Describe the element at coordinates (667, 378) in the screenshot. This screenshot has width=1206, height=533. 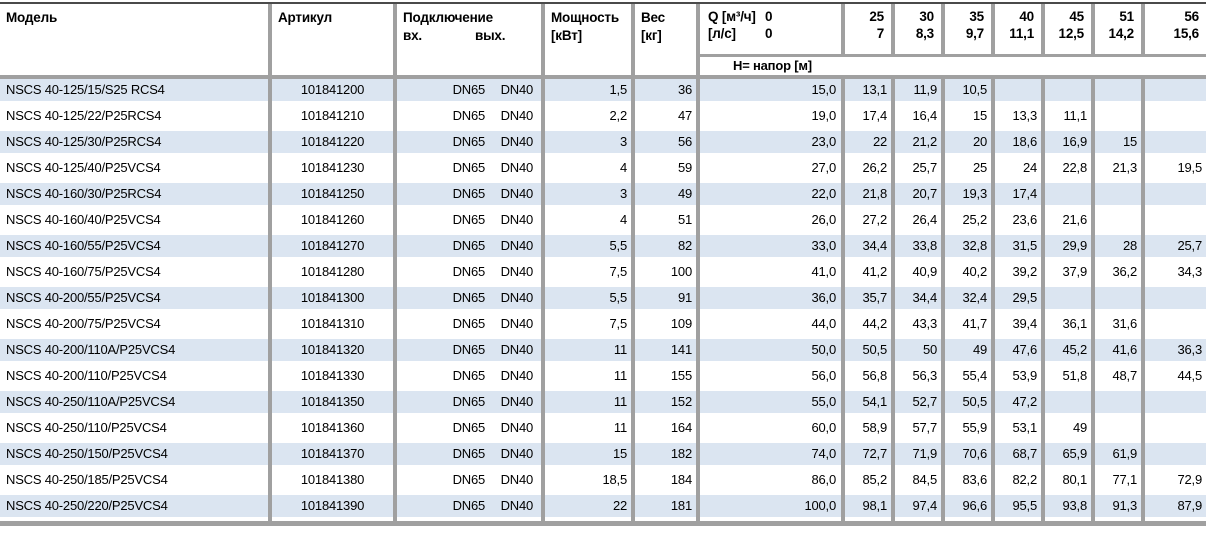
I see `weight-cell: 155` at that location.